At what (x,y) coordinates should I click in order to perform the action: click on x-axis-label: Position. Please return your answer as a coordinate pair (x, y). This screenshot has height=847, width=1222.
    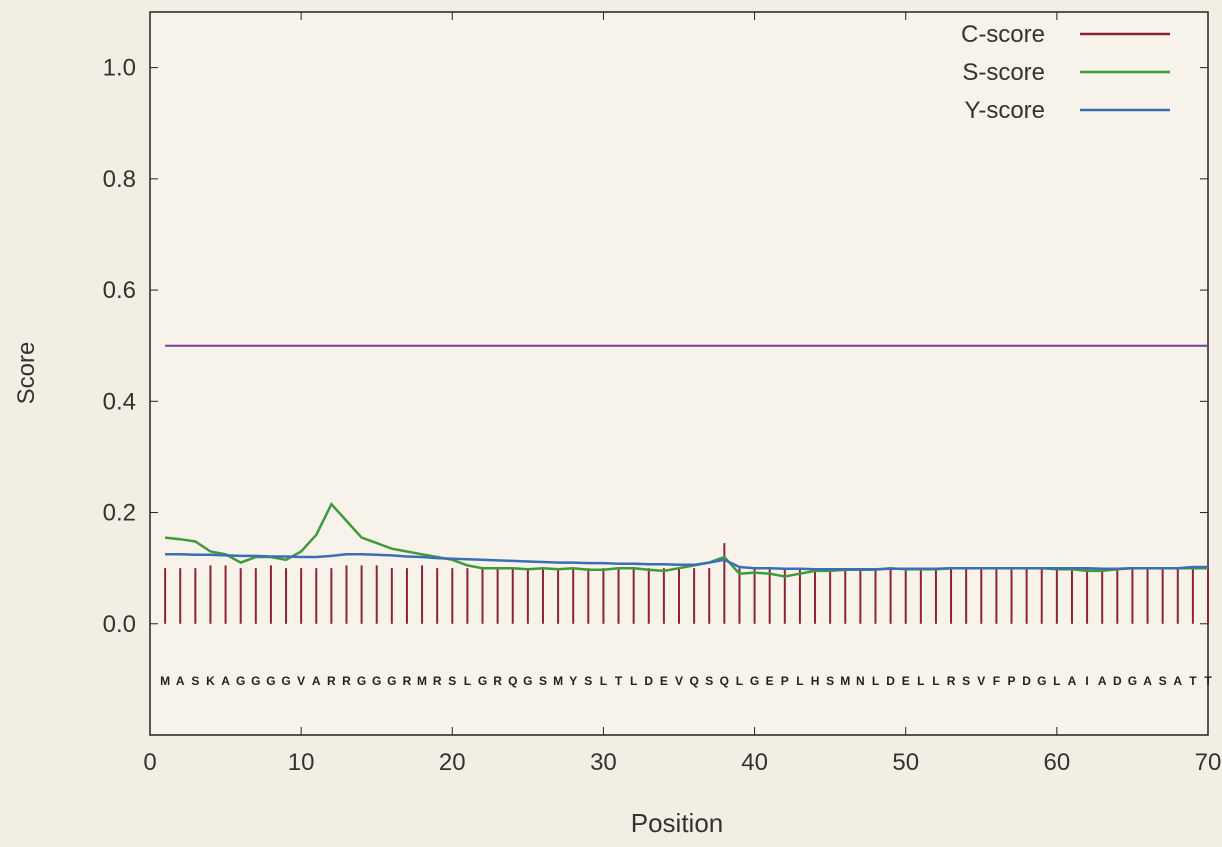
    Looking at the image, I should click on (677, 823).